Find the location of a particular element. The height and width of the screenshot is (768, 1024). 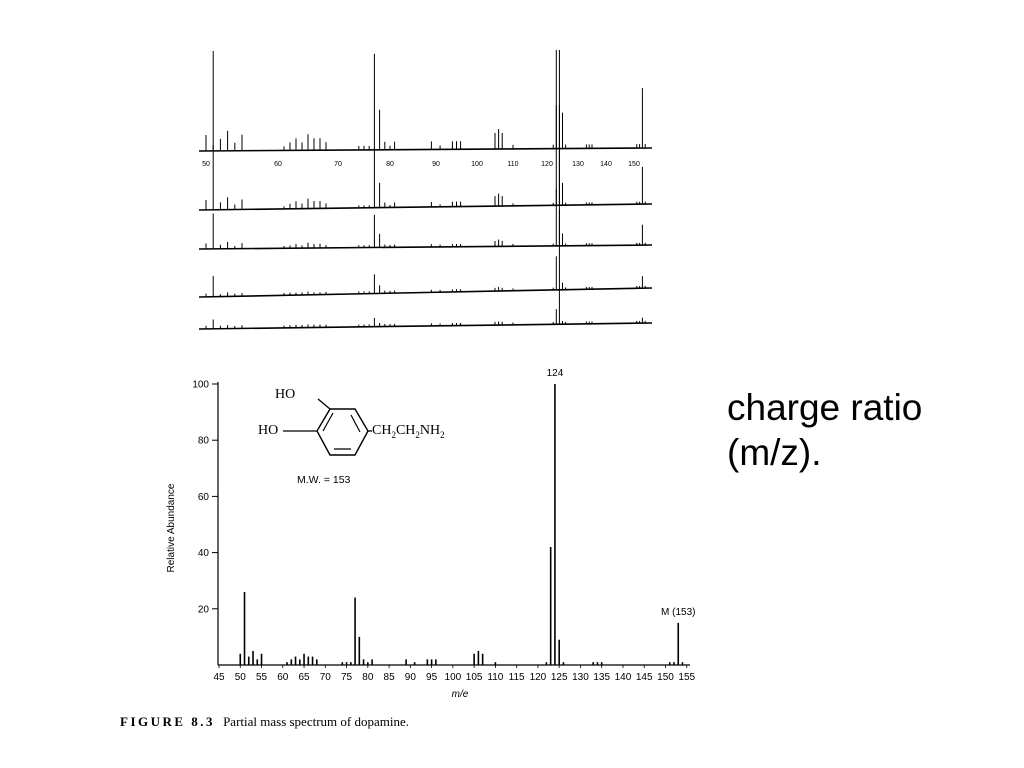

dopamine-structure: HO HO CH2CH2NH2 is located at coordinates (370, 440).